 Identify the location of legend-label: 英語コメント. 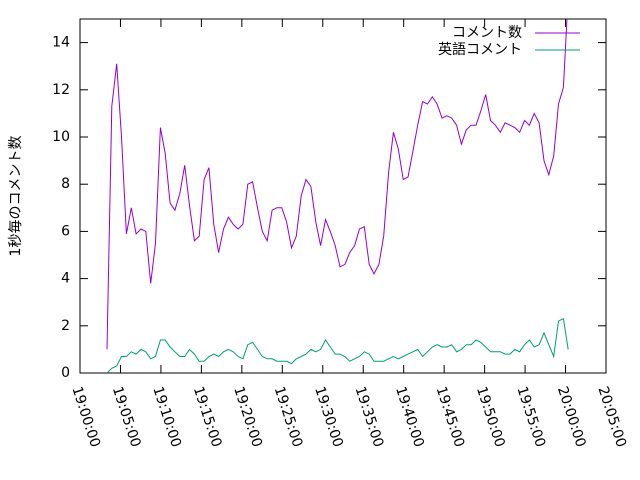
(480, 49).